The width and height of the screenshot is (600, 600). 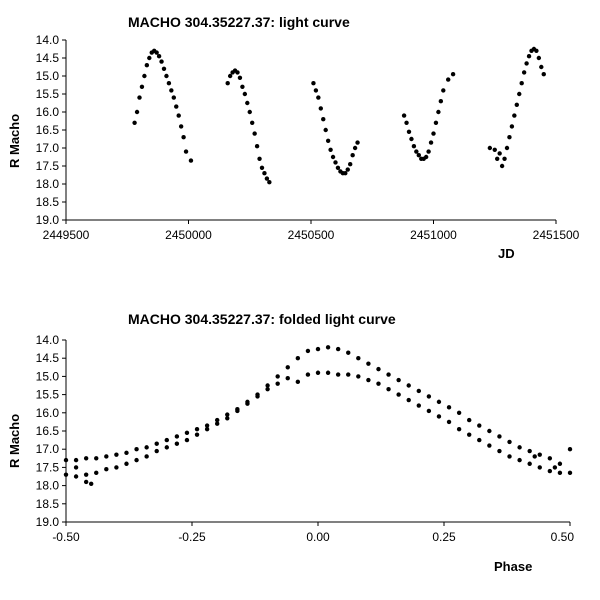 What do you see at coordinates (48, 467) in the screenshot?
I see `y-tick-label: 17.5` at bounding box center [48, 467].